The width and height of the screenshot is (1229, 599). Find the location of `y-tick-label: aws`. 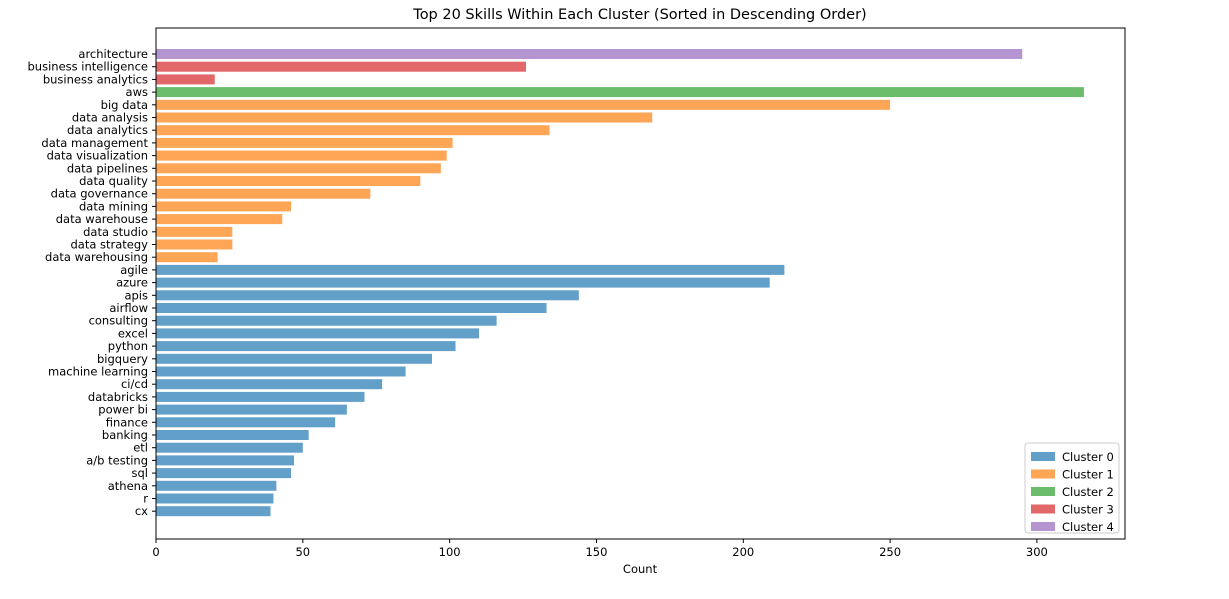

y-tick-label: aws is located at coordinates (137, 92).